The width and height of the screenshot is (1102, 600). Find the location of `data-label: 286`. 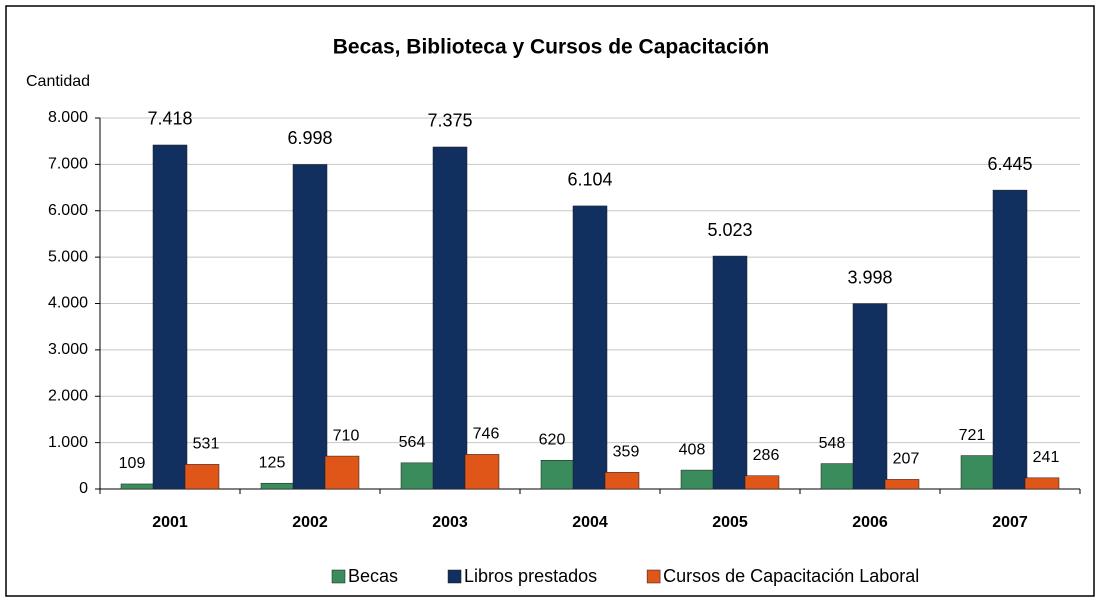

data-label: 286 is located at coordinates (766, 455).